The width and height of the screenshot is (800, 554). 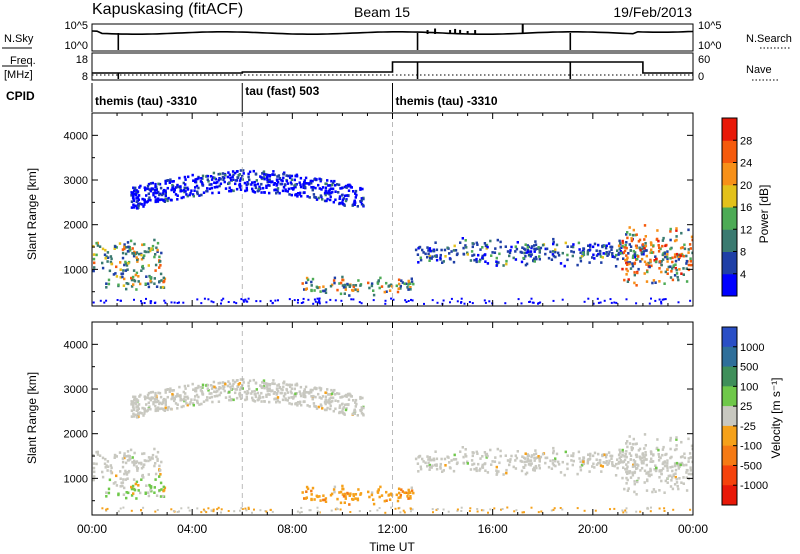 What do you see at coordinates (493, 529) in the screenshot?
I see `x-tick-label: 16:00` at bounding box center [493, 529].